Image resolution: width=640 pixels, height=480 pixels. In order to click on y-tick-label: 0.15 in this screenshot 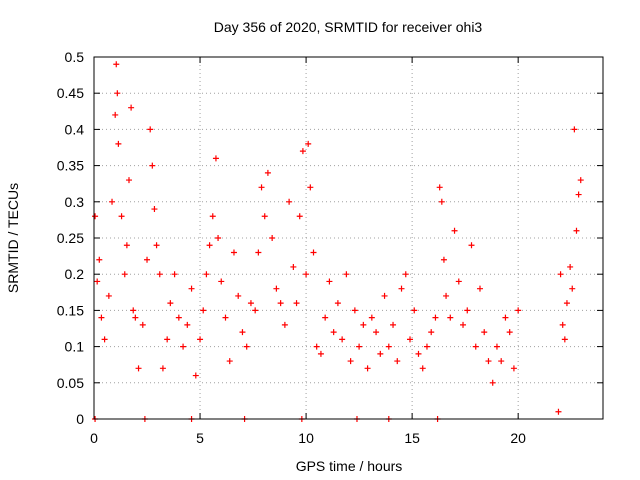, I will do `click(70, 310)`.